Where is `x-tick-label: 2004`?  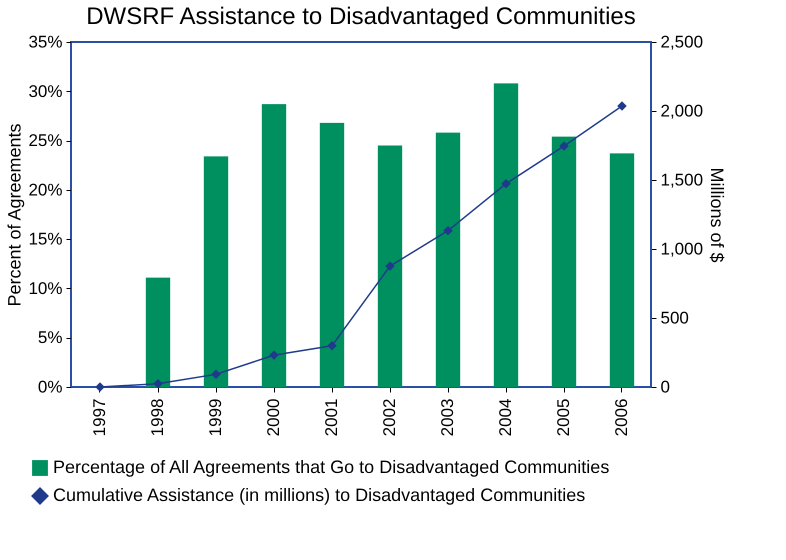 x-tick-label: 2004 is located at coordinates (505, 417).